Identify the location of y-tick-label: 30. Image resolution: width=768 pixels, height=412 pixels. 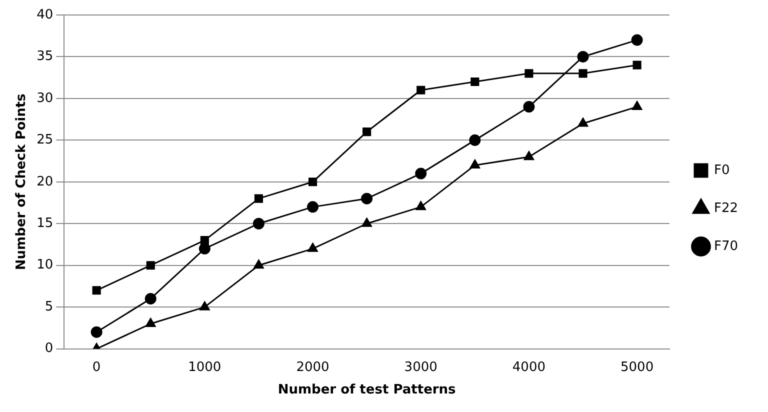
(45, 98).